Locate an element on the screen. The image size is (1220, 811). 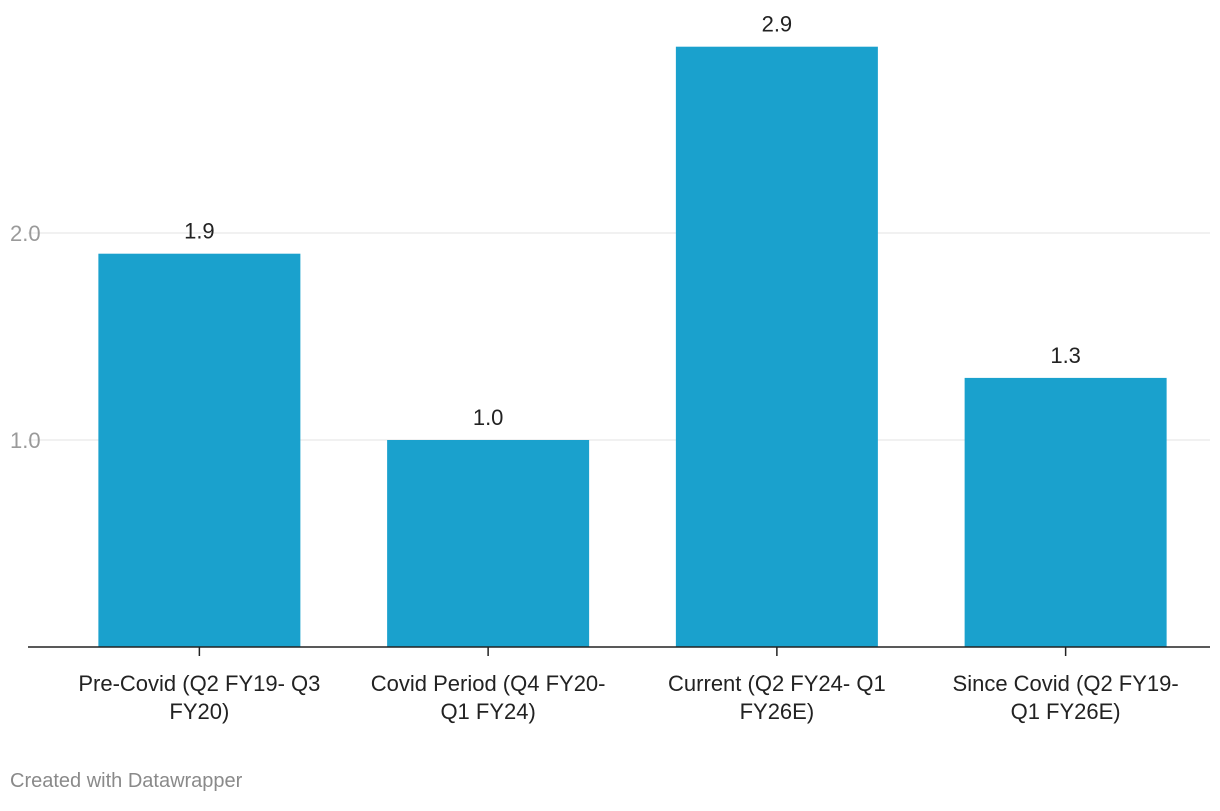
x-tick-label: Covid Period (Q4 FY20- Q1 FY24) is located at coordinates (488, 697).